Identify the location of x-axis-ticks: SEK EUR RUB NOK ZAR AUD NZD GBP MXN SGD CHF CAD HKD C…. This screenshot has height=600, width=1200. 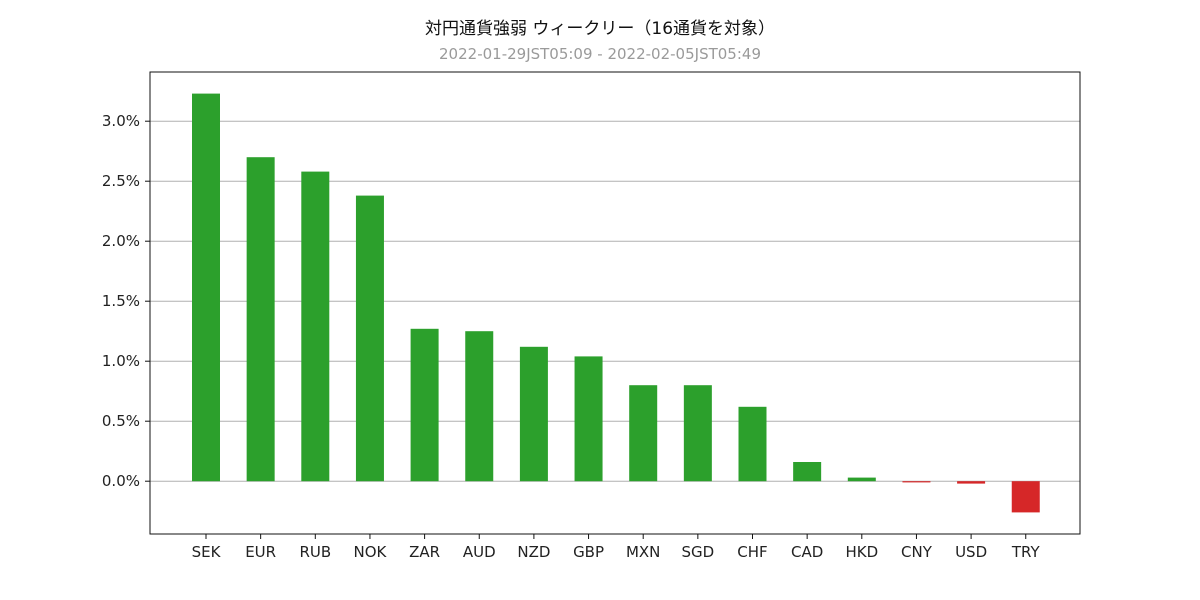
(616, 547).